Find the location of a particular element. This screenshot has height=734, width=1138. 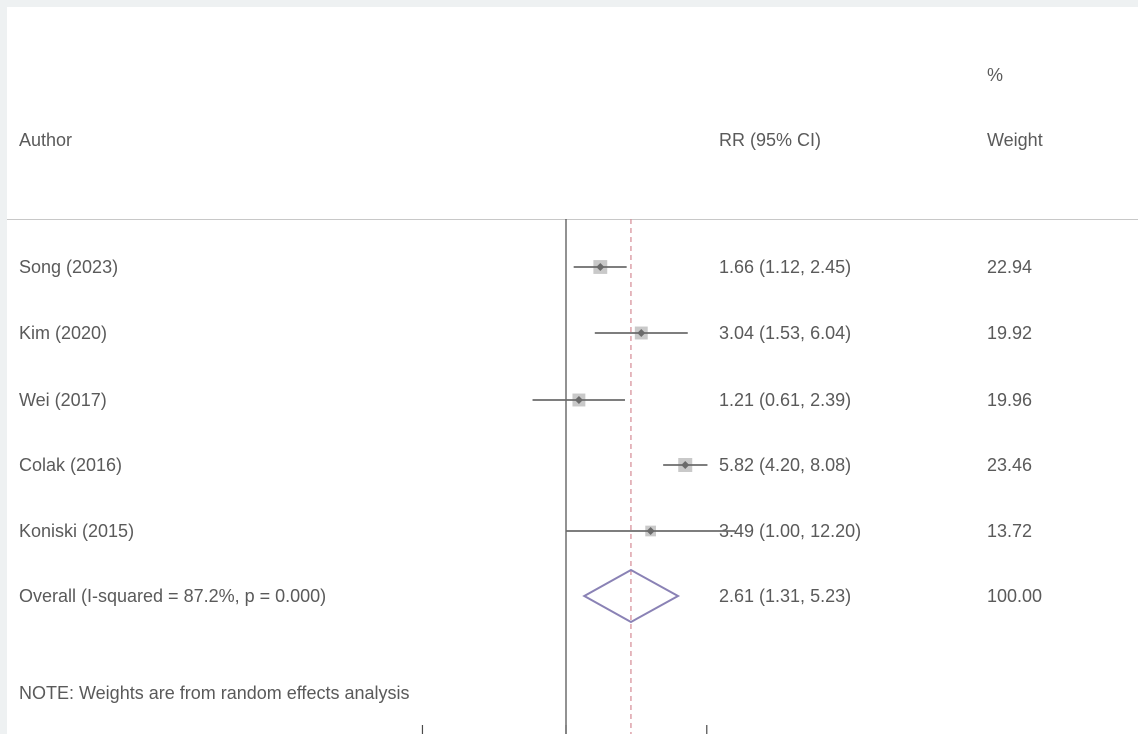

study-weight: 19.96 is located at coordinates (1010, 400).